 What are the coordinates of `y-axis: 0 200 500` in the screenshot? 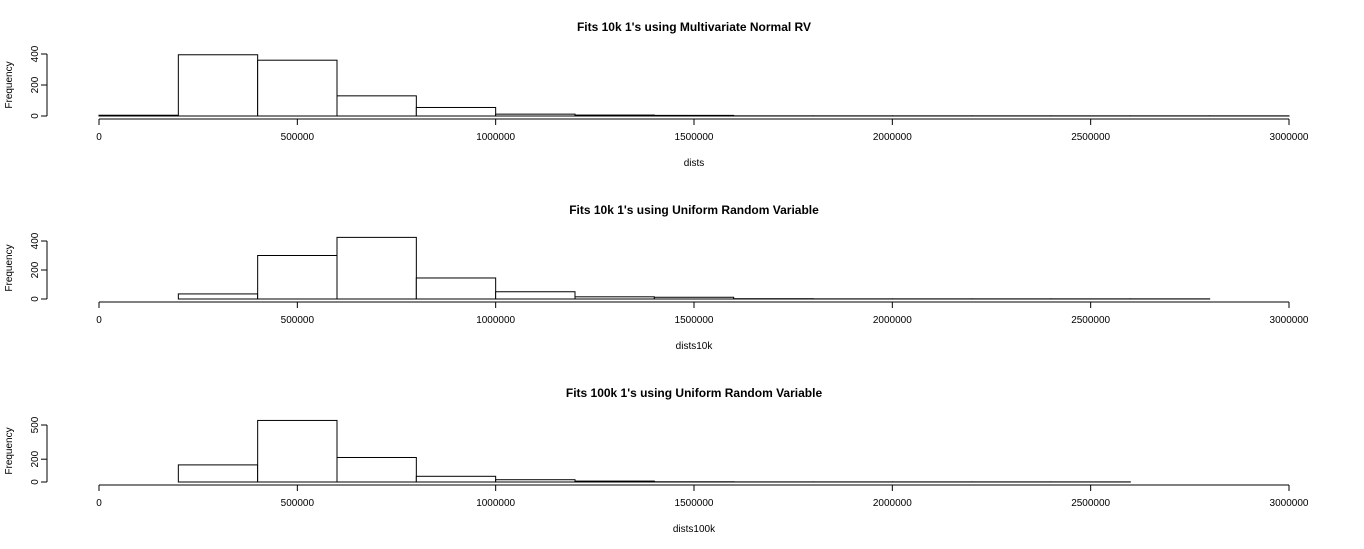 It's located at (39, 450).